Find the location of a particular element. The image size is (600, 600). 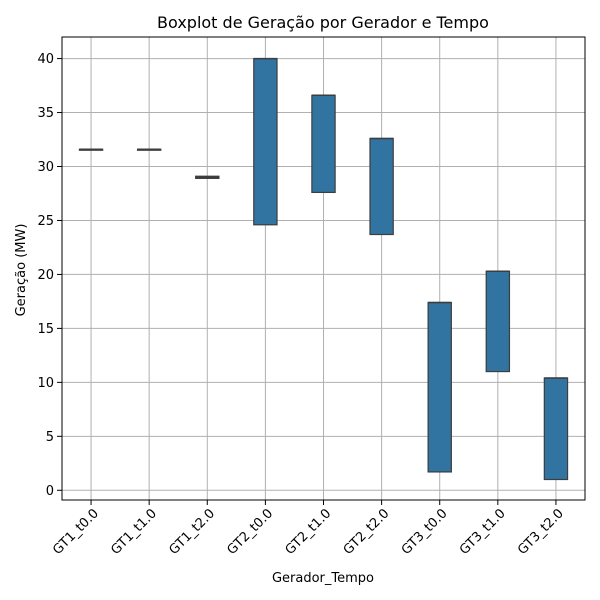

y-tick-label: 10 is located at coordinates (45, 383).